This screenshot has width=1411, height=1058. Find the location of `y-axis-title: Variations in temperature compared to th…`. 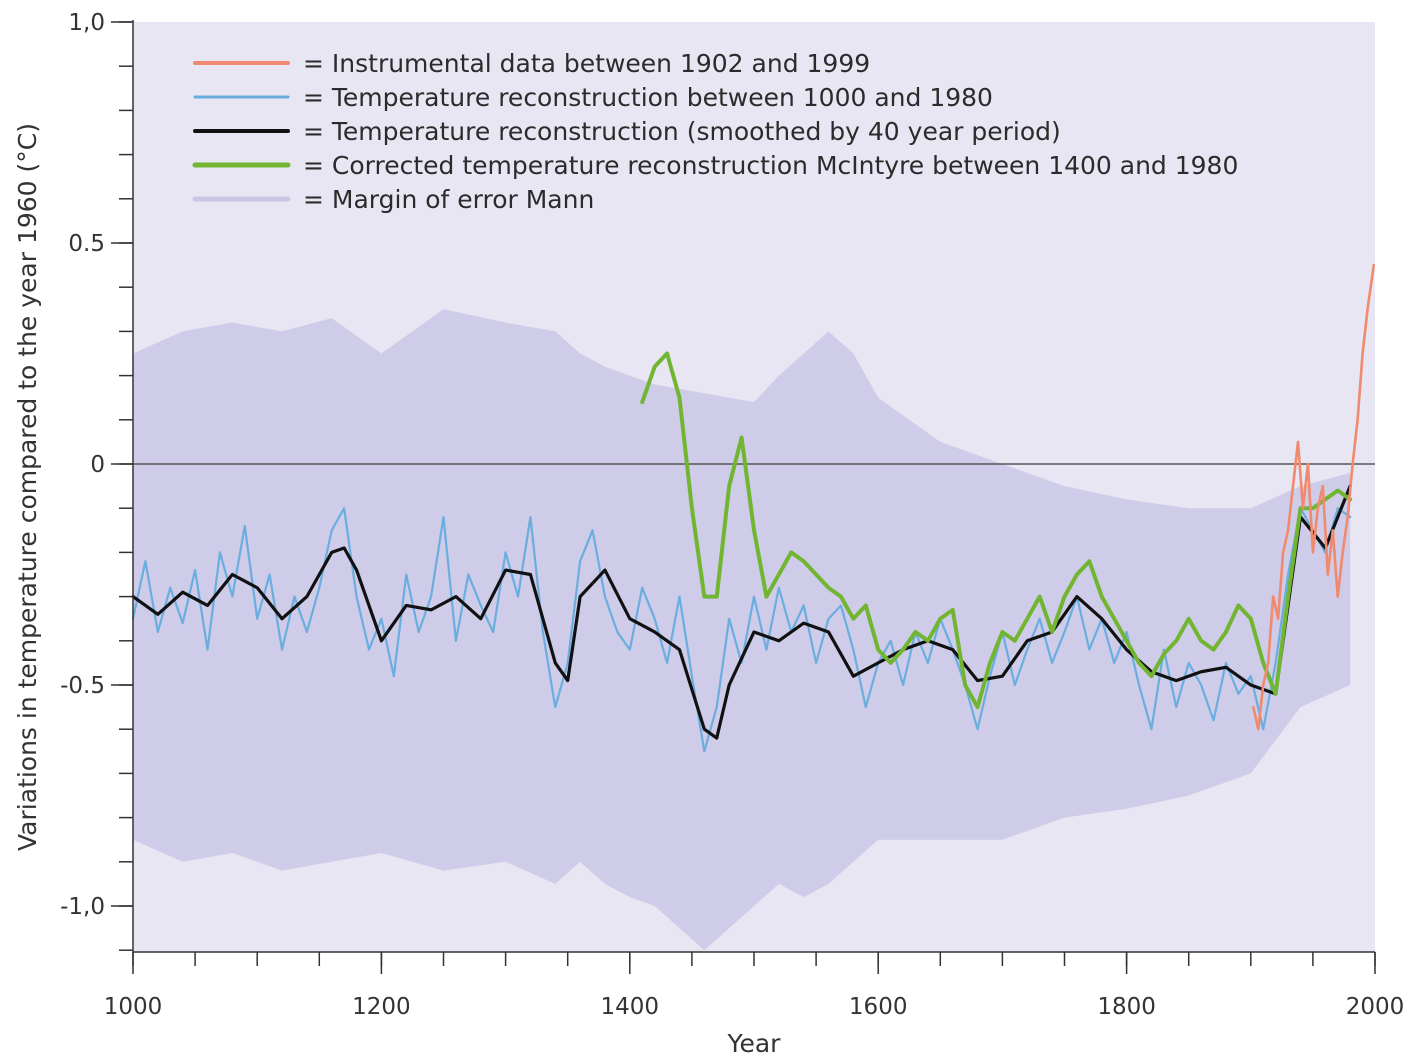

y-axis-title: Variations in temperature compared to th… is located at coordinates (27, 487).